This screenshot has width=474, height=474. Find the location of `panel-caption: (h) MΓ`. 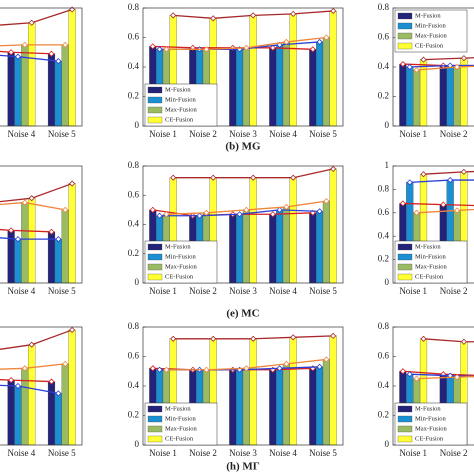

panel-caption: (h) MΓ is located at coordinates (243, 467).